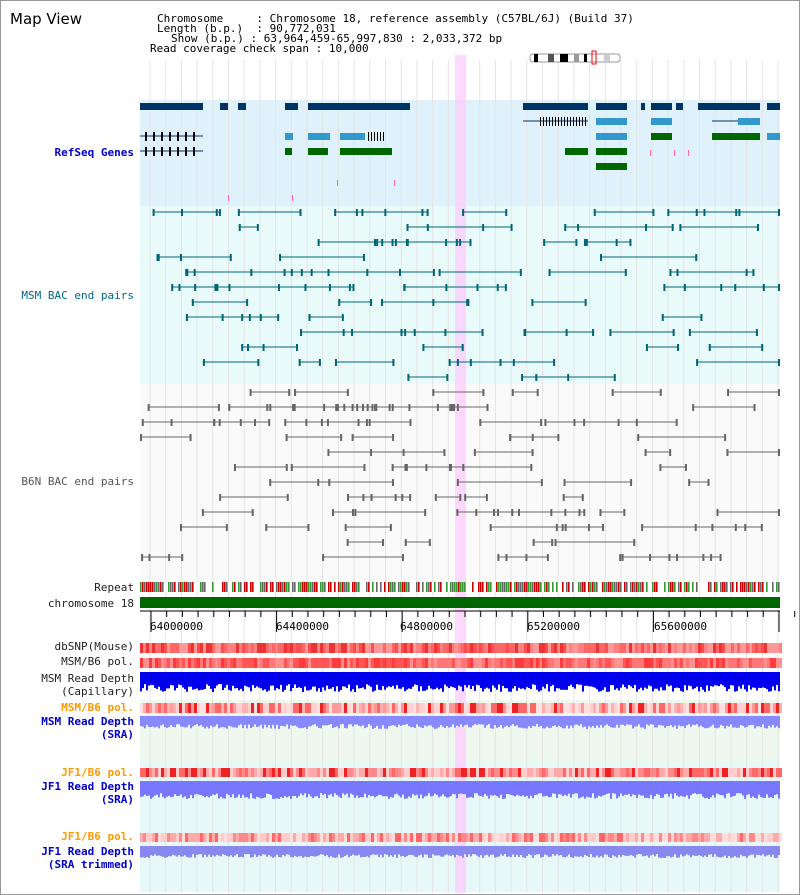 This screenshot has width=800, height=895. I want to click on track-label-refseq-genes: RefSeq Genes, so click(94, 152).